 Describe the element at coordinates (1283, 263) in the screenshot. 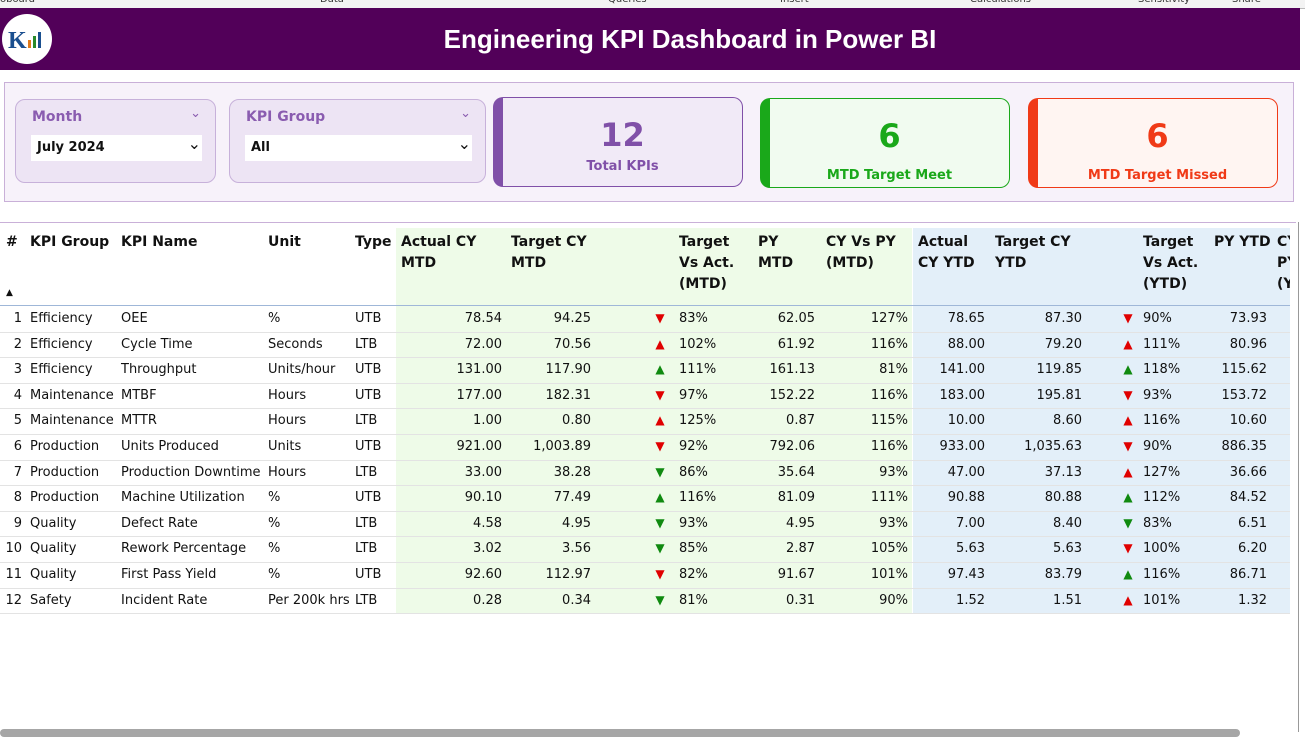

I see `column-header: CY Vs PY (YTD)` at that location.